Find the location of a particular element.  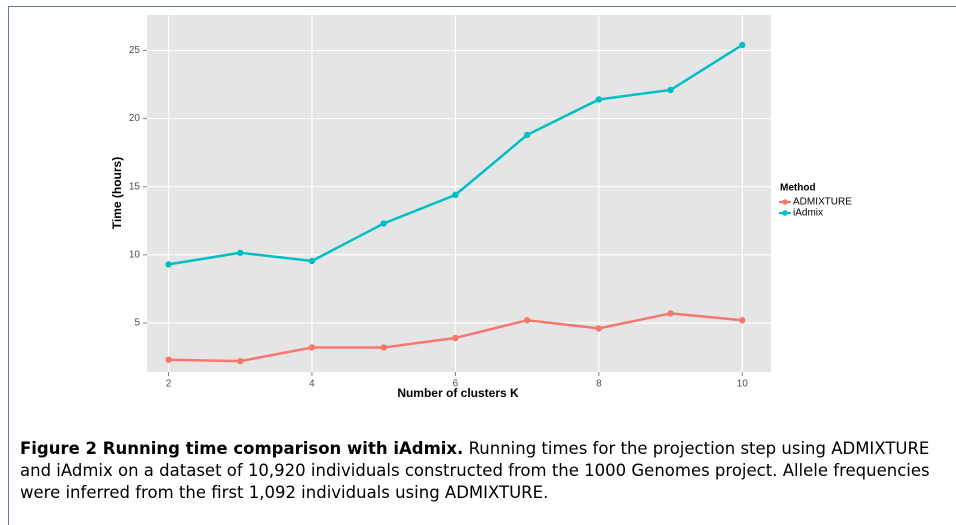

y-tick-label: 25 is located at coordinates (135, 50).